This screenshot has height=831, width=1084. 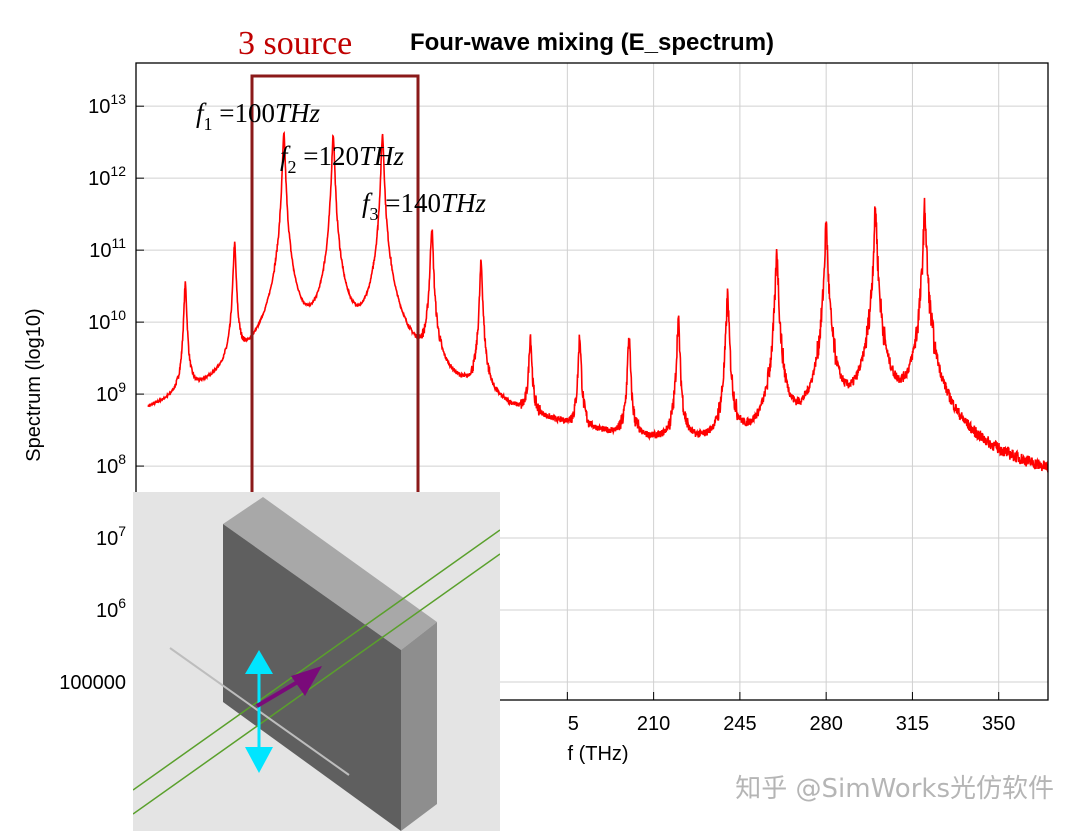 What do you see at coordinates (894, 789) in the screenshot?
I see `watermark: 知乎 @SimWorks光仿软件` at bounding box center [894, 789].